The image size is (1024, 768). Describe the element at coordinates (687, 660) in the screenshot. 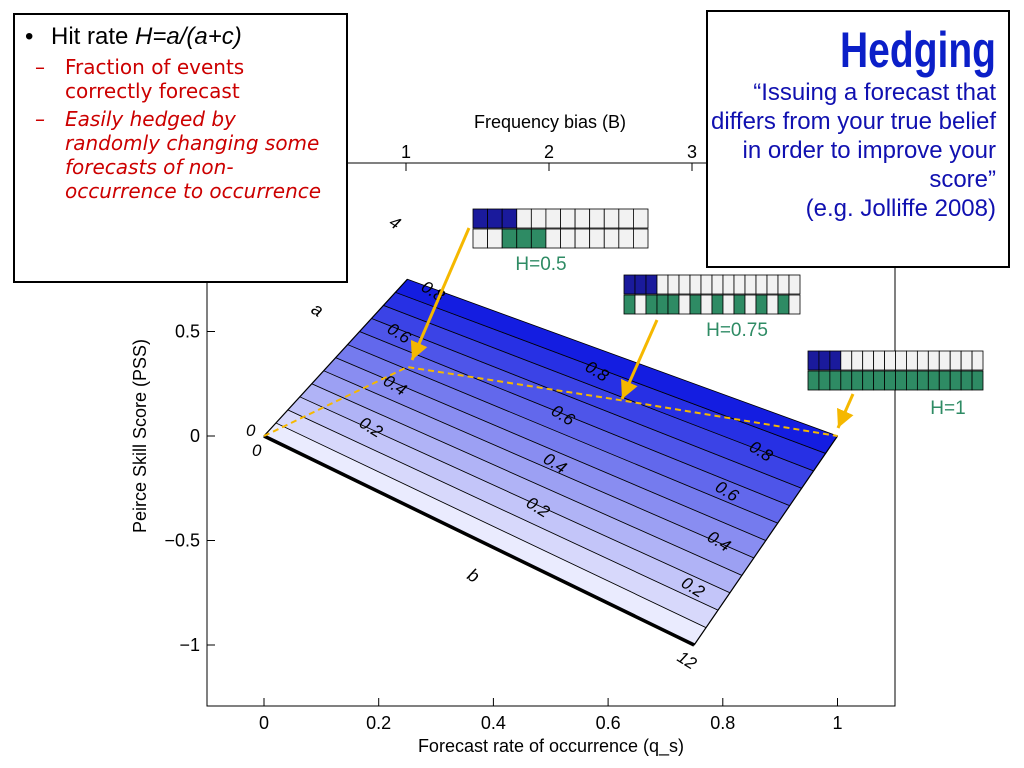

I see `corner-label-twelve: 12` at that location.